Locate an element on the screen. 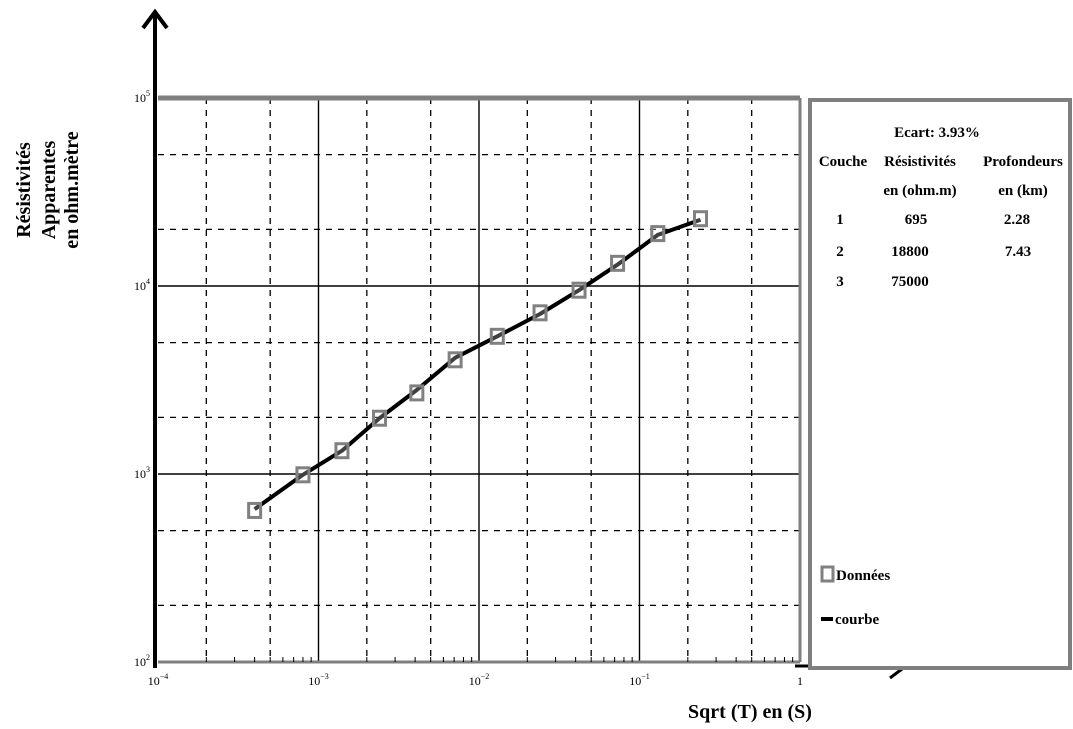  x-tick-label: 10⁻² is located at coordinates (479, 680).